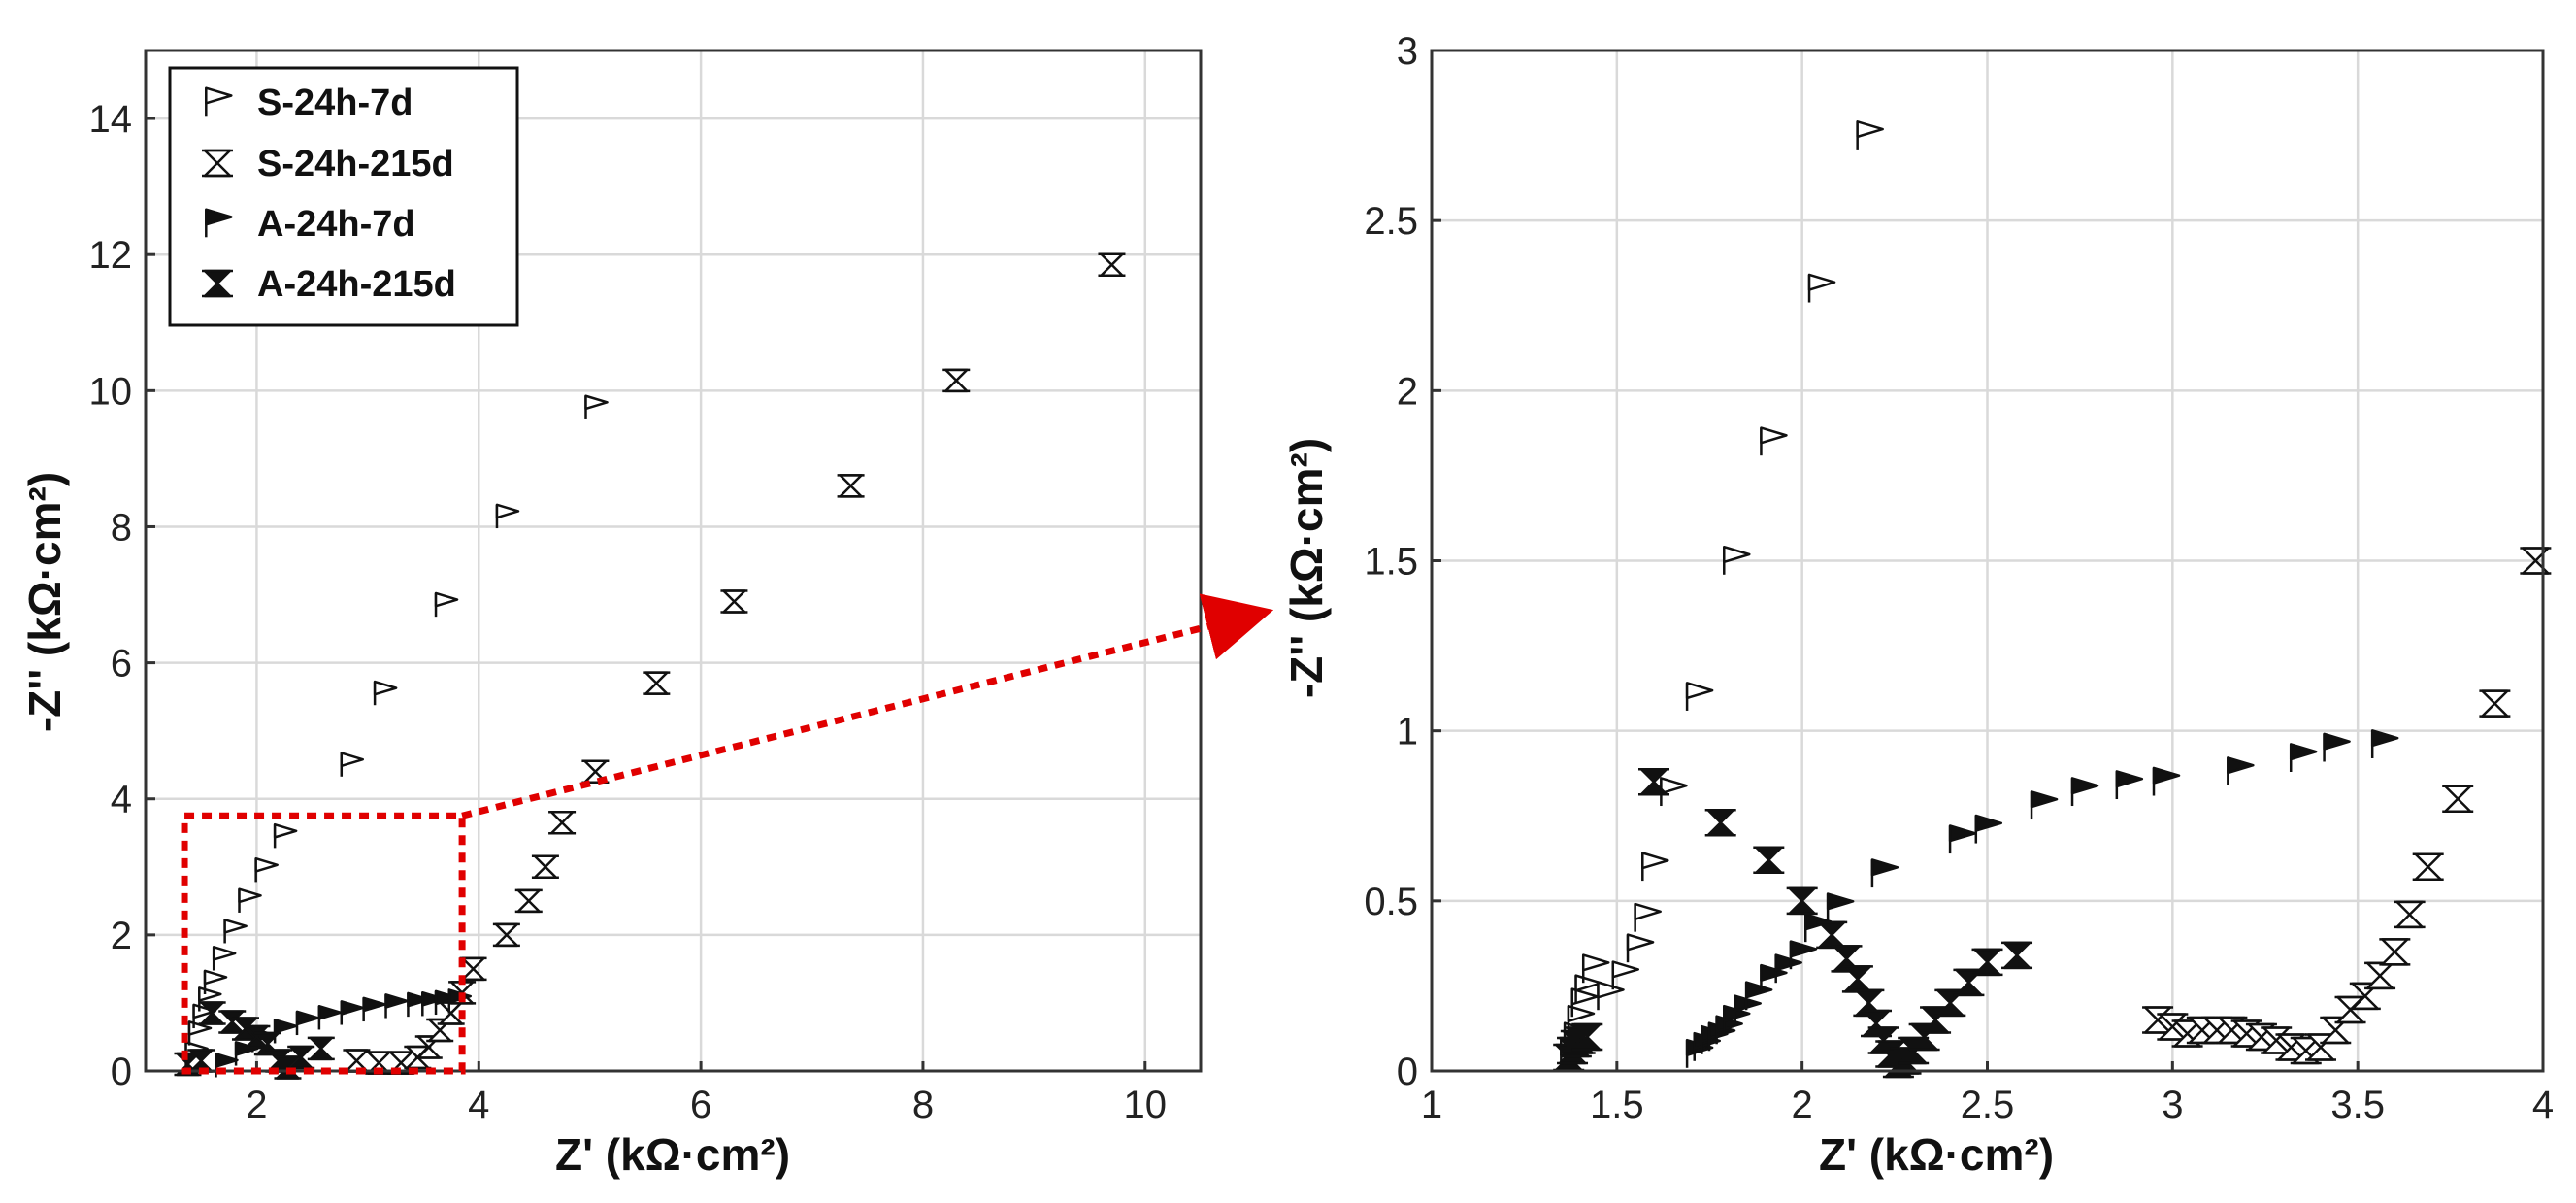 The image size is (2576, 1203). I want to click on flag-filled-glyph, so click(219, 223).